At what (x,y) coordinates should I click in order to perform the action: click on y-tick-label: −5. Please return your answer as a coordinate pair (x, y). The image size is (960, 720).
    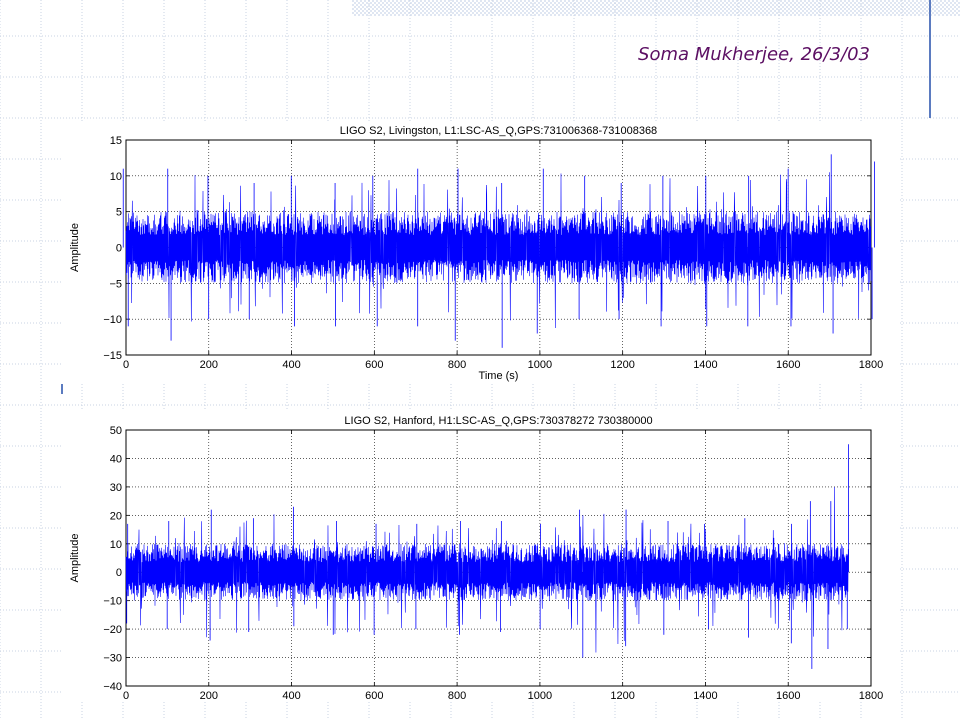
    Looking at the image, I should click on (115, 284).